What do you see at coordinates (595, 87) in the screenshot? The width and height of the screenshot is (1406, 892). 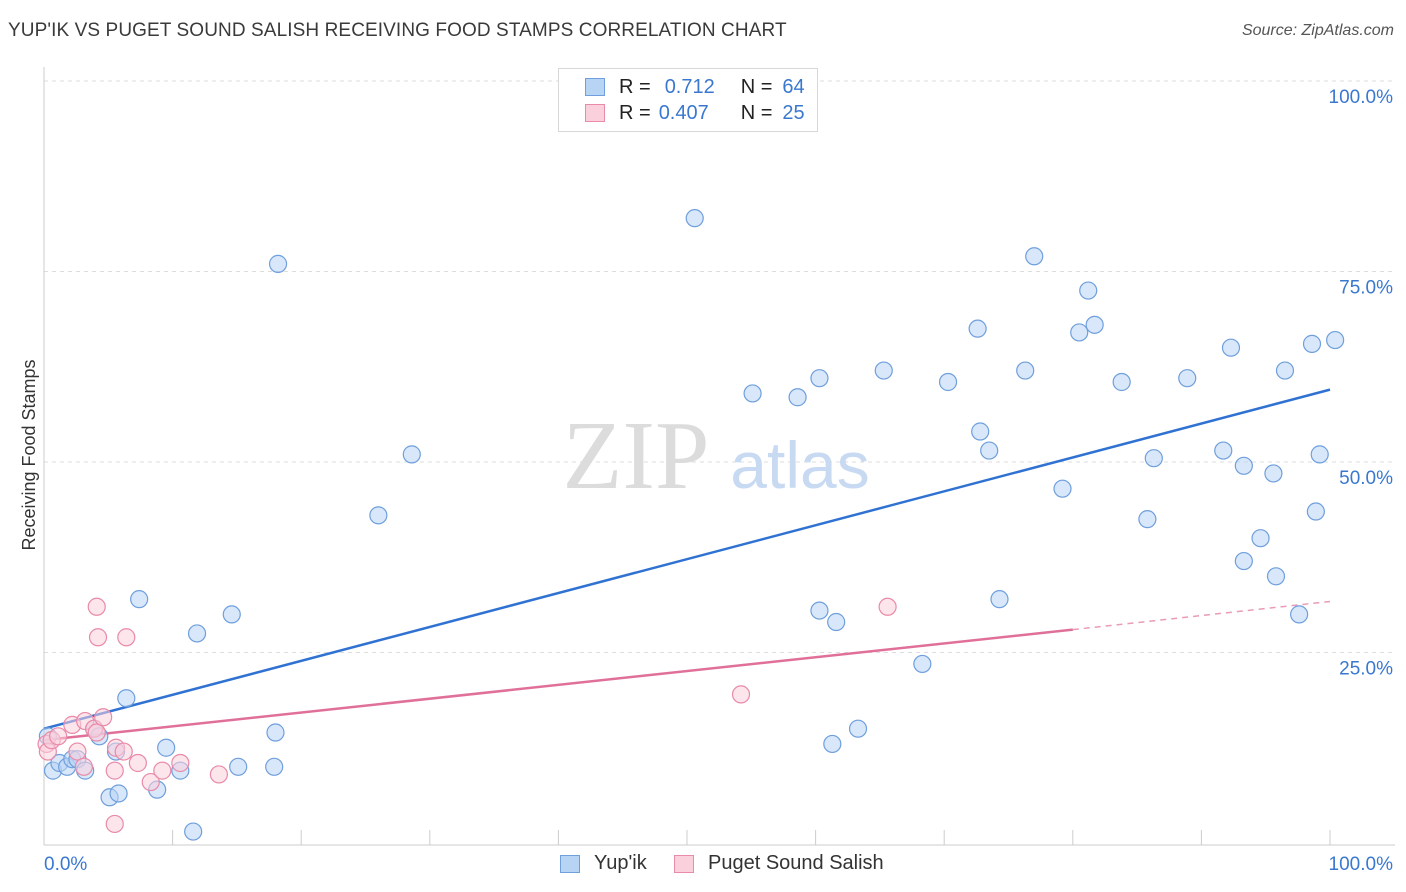 I see `legend-swatch-yupik` at bounding box center [595, 87].